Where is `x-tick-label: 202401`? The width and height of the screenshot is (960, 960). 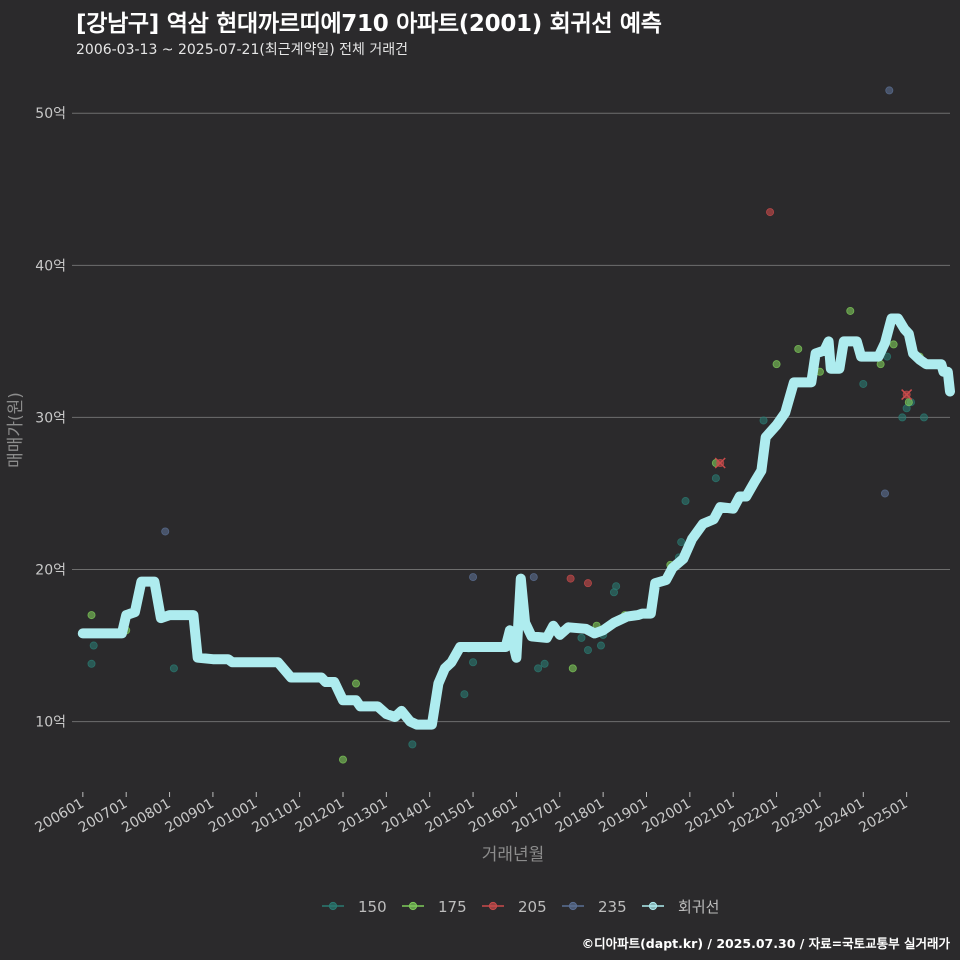
x-tick-label: 202401 is located at coordinates (840, 816).